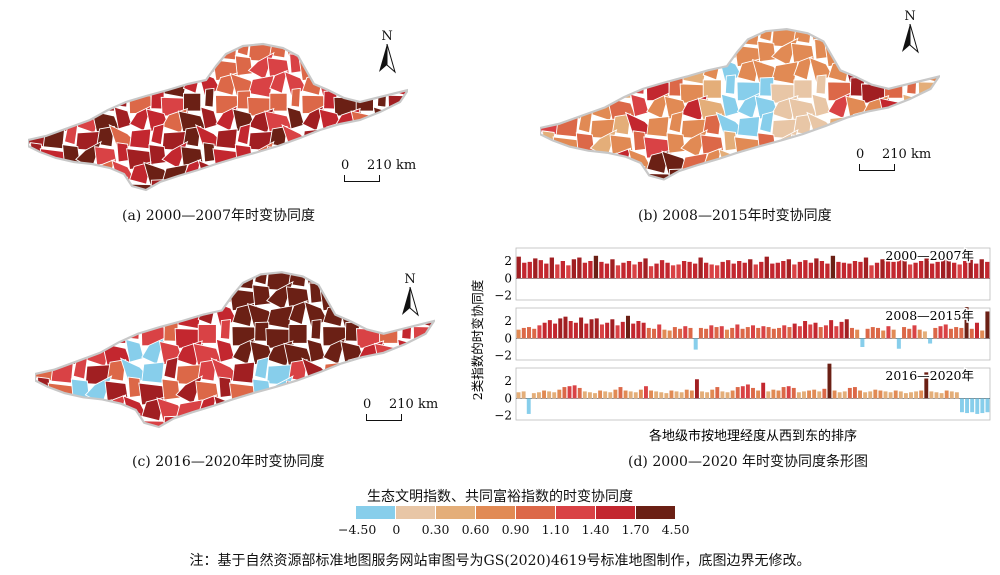  What do you see at coordinates (218, 117) in the screenshot?
I see `map-panel-a` at bounding box center [218, 117].